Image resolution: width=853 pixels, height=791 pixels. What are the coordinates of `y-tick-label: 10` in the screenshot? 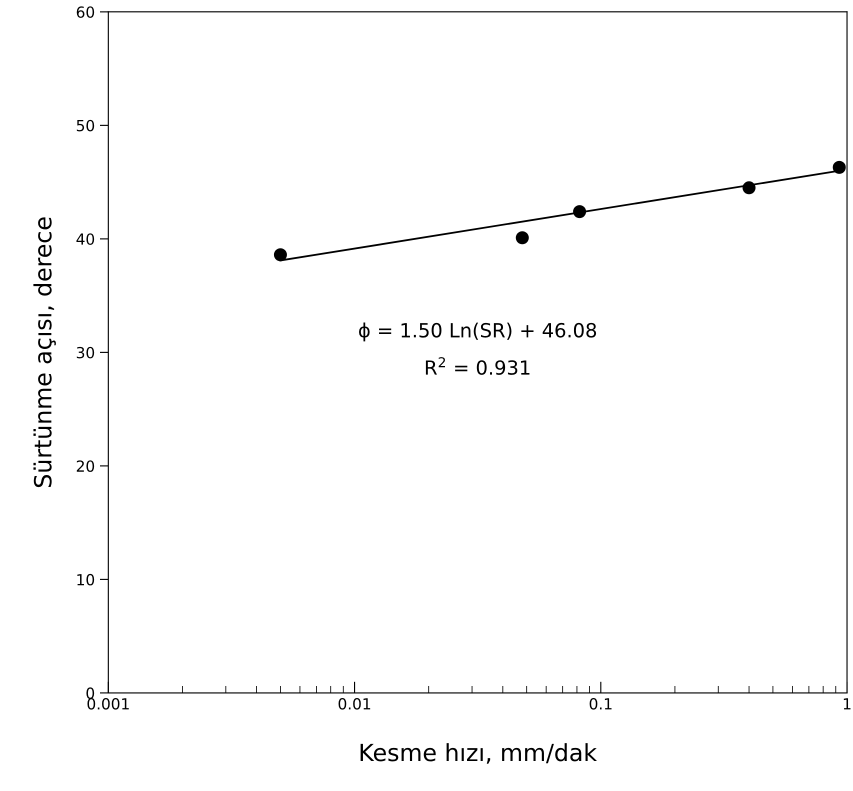 It's located at (85, 580).